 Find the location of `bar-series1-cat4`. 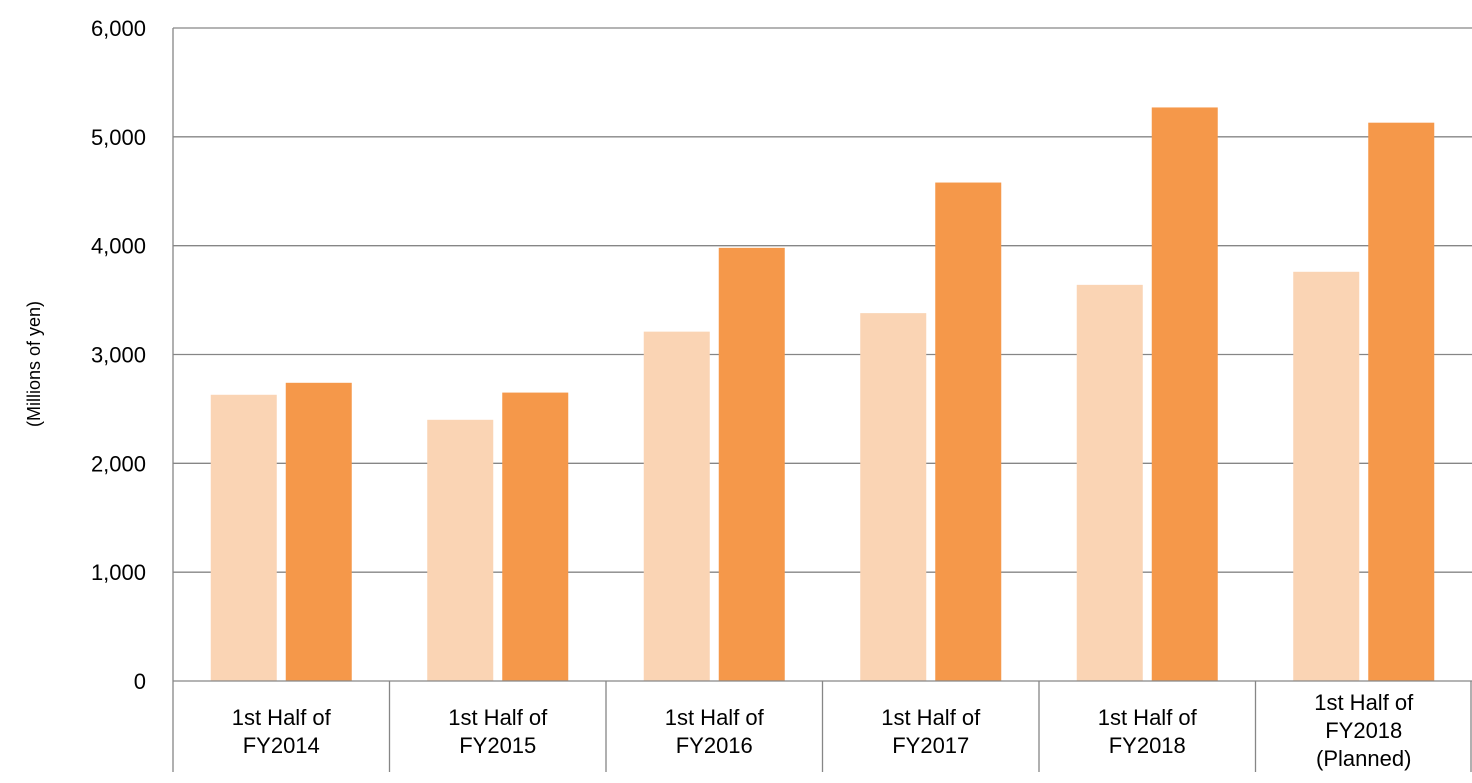

bar-series1-cat4 is located at coordinates (893, 497).